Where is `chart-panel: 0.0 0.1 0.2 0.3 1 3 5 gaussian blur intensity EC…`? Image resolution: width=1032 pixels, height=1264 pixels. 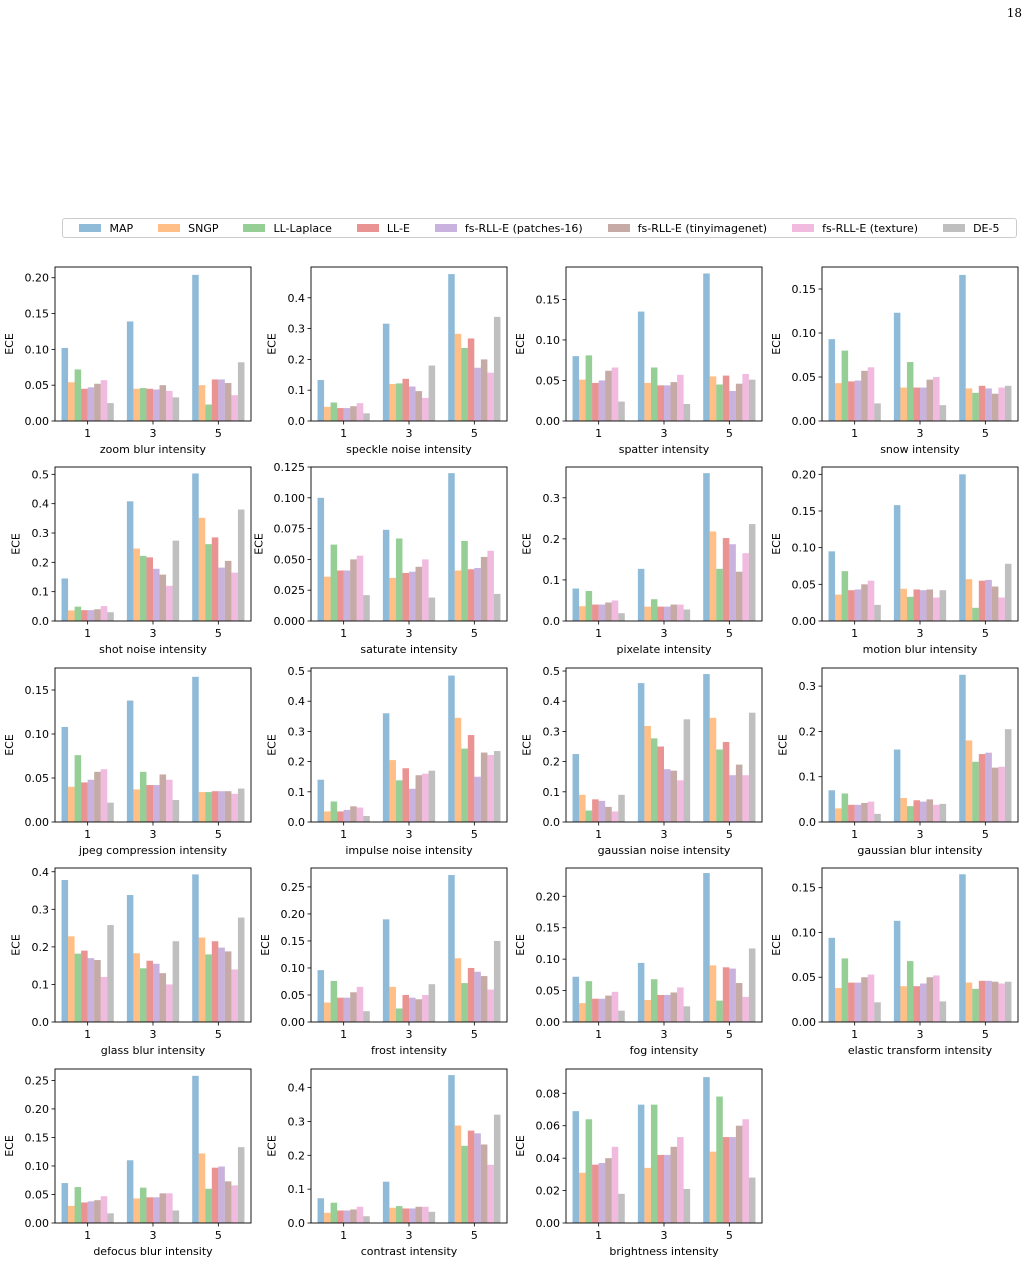
chart-panel: 0.0 0.1 0.2 0.3 1 3 5 gaussian blur intensity EC… is located at coordinates (898, 762).